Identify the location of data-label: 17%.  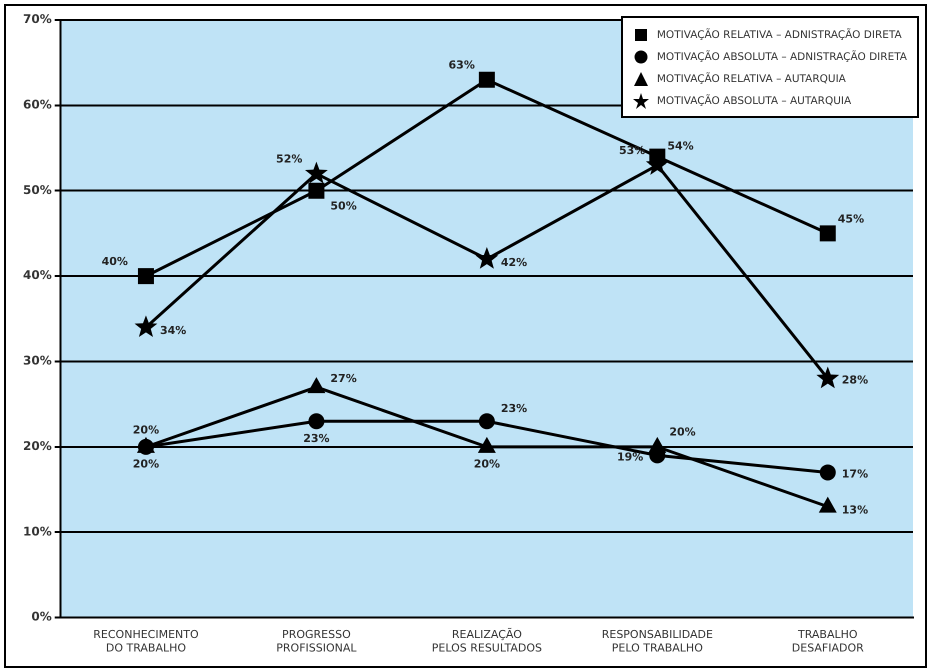
(855, 473).